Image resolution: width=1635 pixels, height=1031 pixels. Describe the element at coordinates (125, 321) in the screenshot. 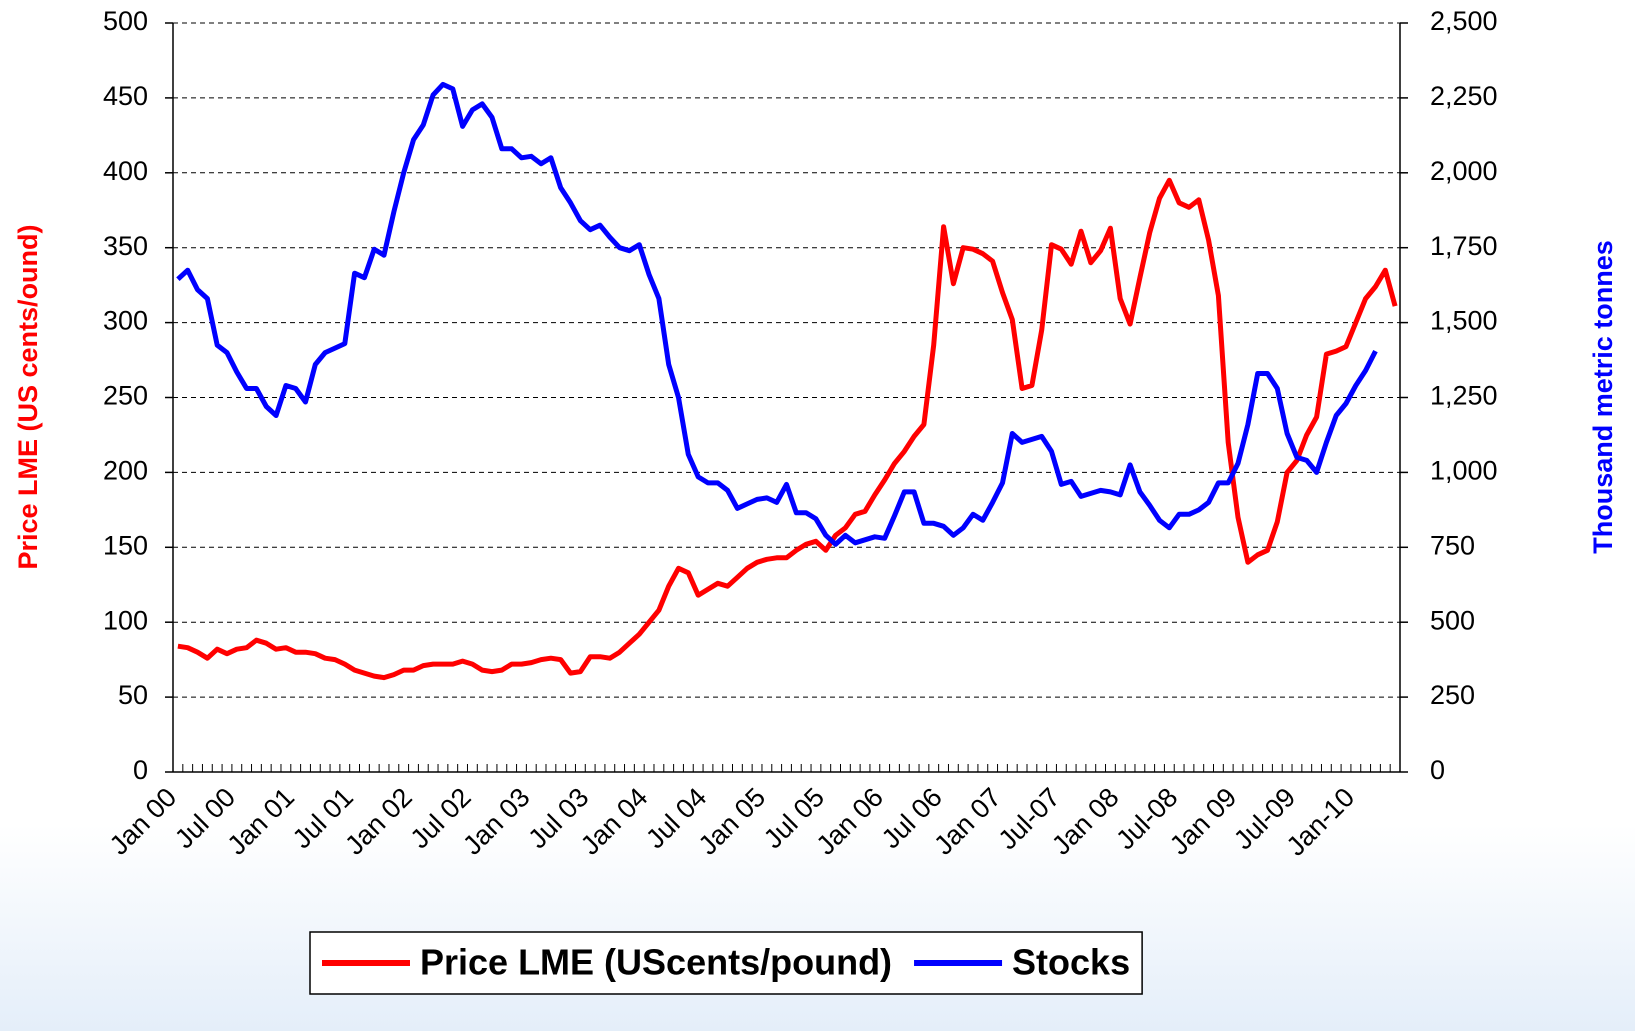

I see `y-tick-label: 300` at that location.